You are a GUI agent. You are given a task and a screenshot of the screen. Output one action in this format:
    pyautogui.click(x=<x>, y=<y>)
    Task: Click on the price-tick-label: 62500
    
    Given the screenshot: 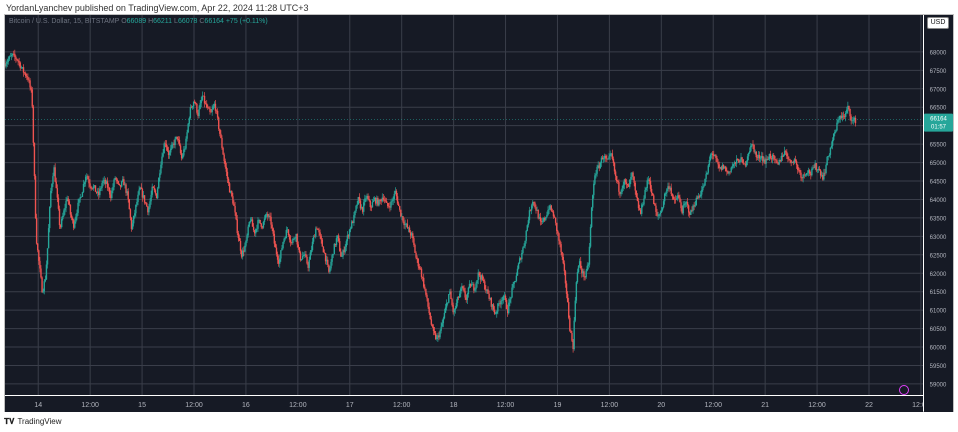 What is the action you would take?
    pyautogui.click(x=938, y=256)
    